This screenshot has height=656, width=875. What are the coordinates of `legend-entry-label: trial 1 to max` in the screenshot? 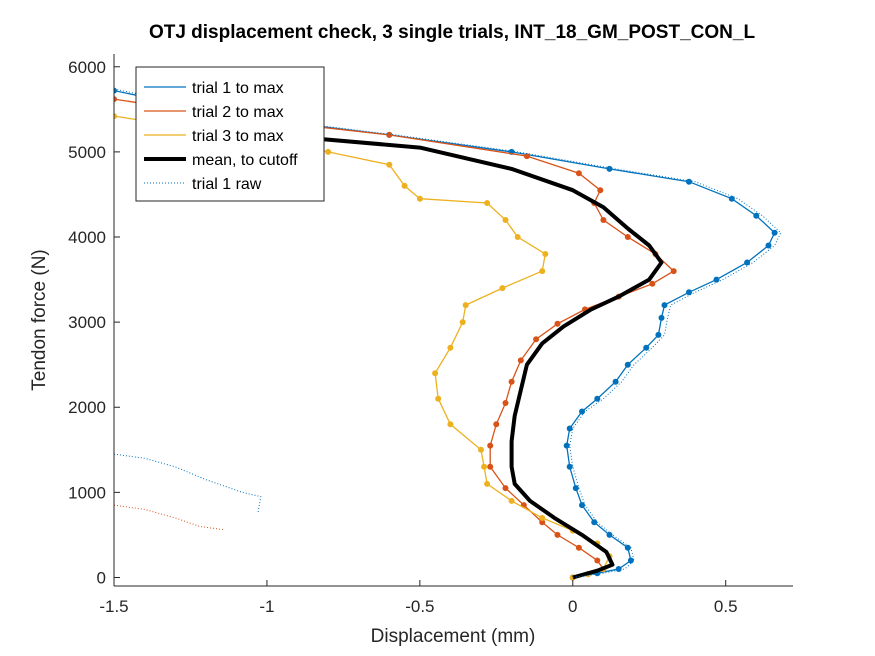 It's located at (238, 88).